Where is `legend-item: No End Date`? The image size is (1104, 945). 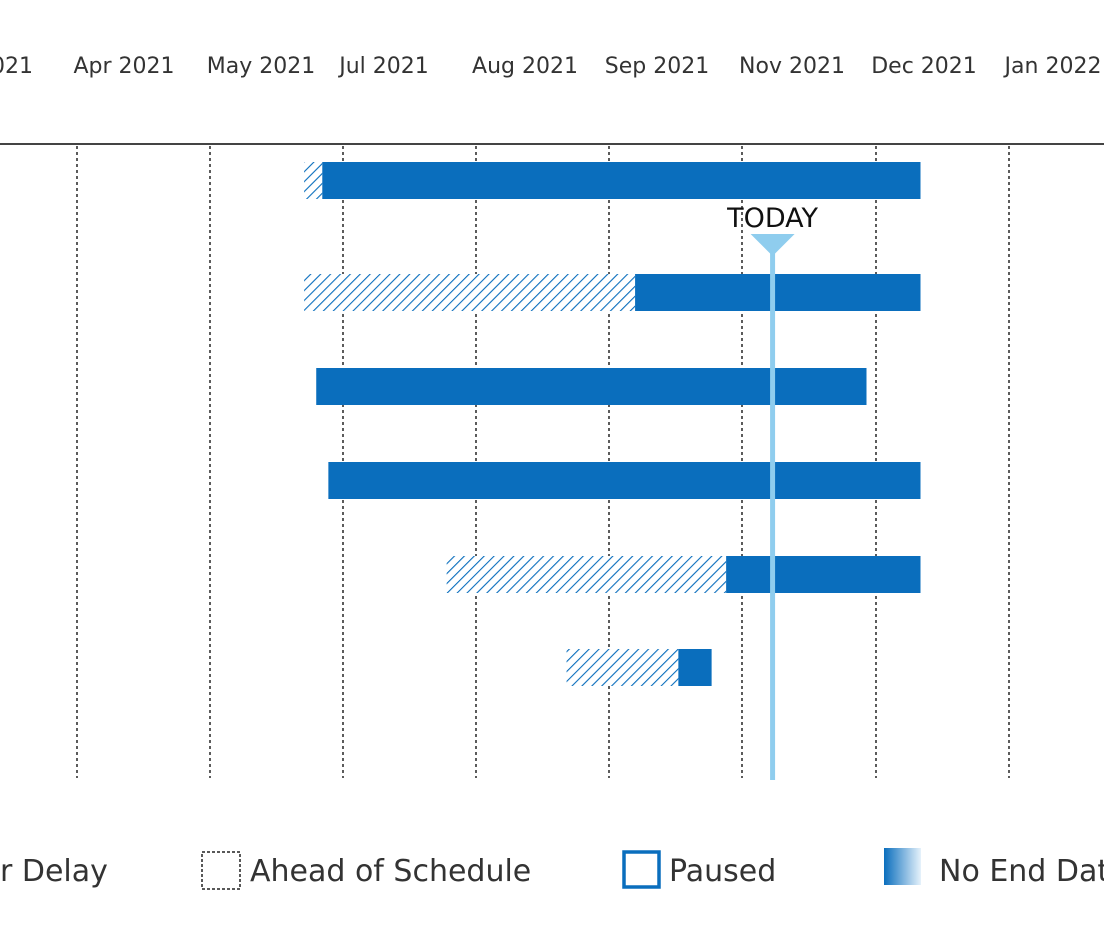
legend-item: No End Date is located at coordinates (994, 868).